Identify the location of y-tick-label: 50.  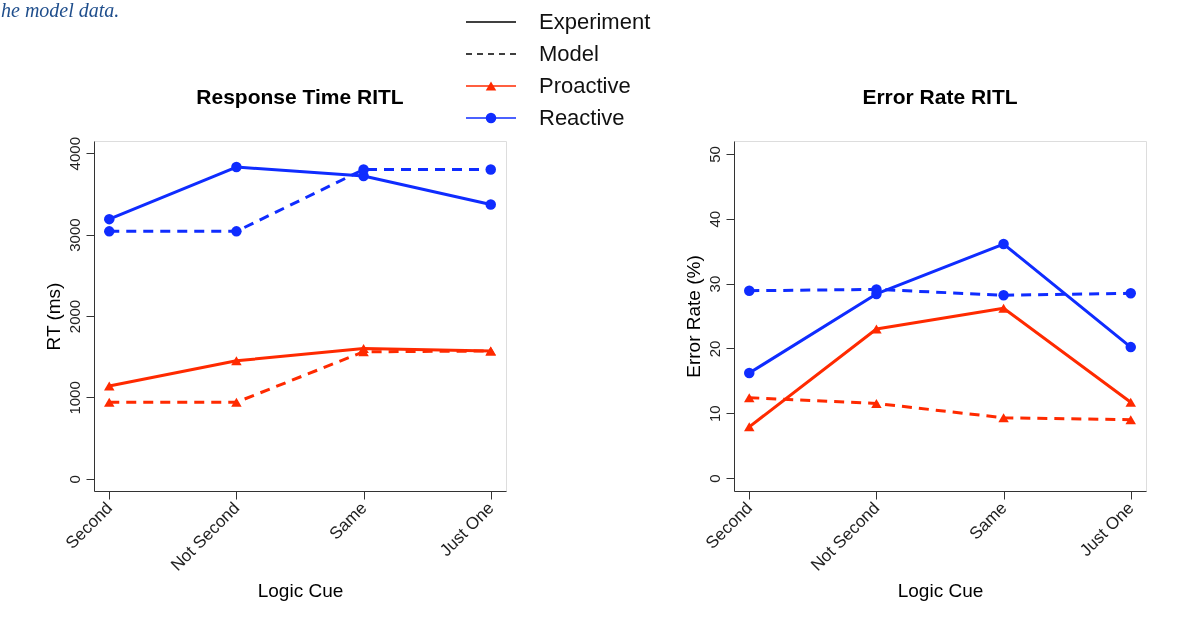
(714, 154).